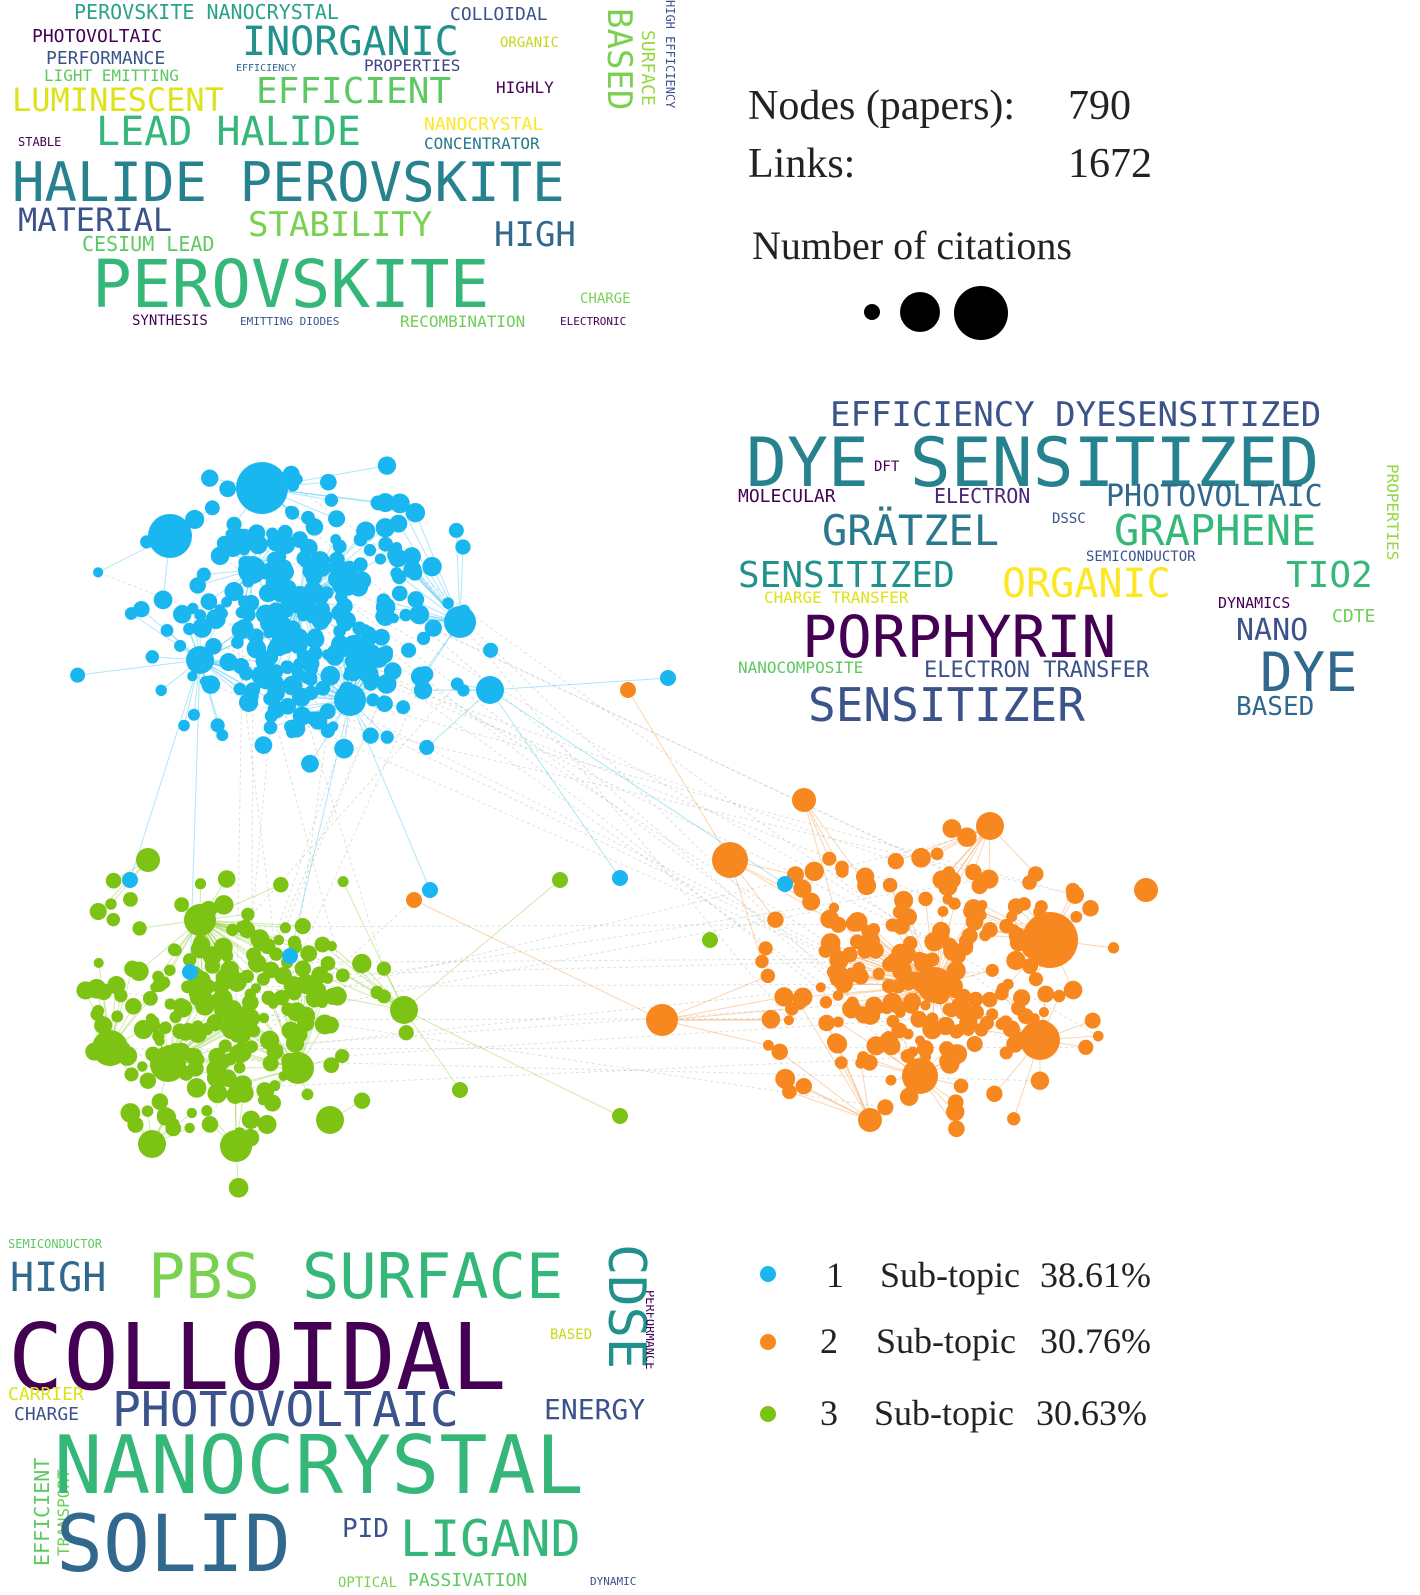 Image resolution: width=1420 pixels, height=1595 pixels. Describe the element at coordinates (647, 68) in the screenshot. I see `word: SURFACE` at that location.